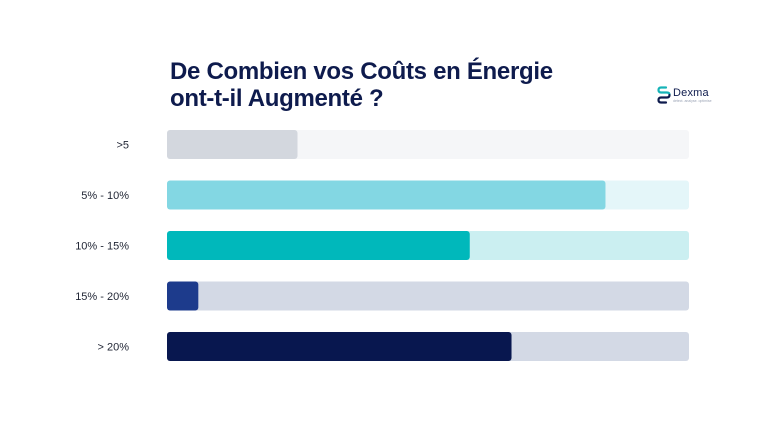 This screenshot has height=432, width=768. I want to click on dexma-logo: Dexma detect. analyse. optimise, so click(692, 96).